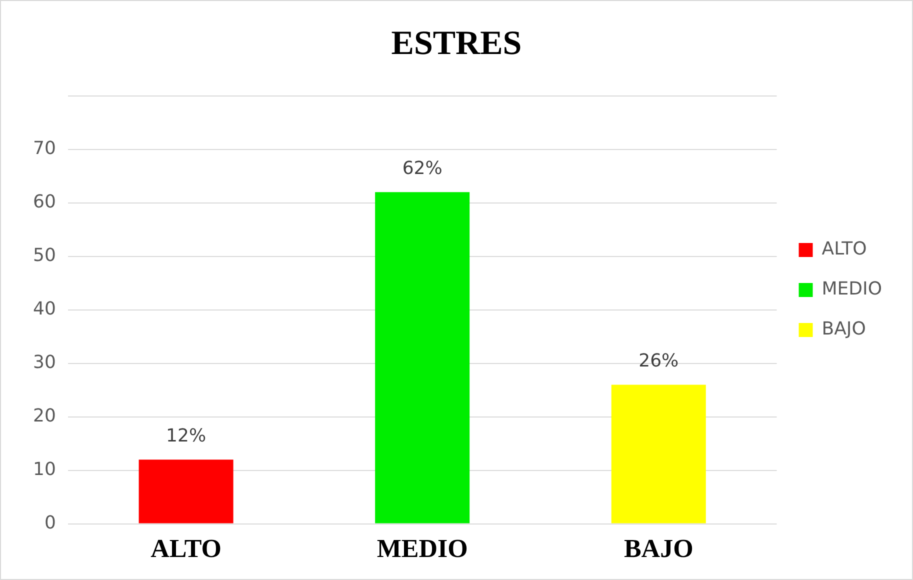 Image resolution: width=913 pixels, height=580 pixels. What do you see at coordinates (844, 249) in the screenshot?
I see `legend-label: ALTO` at bounding box center [844, 249].